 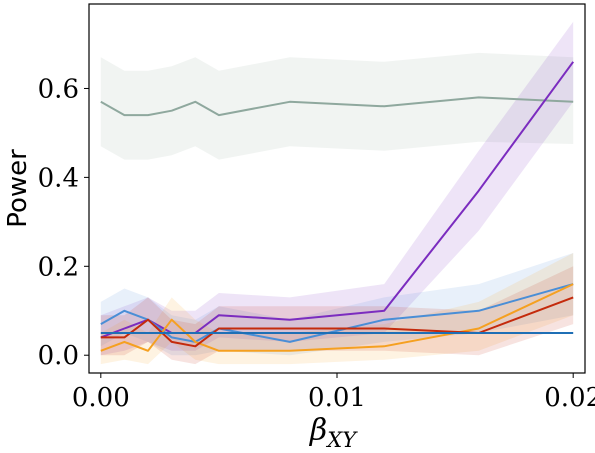 I want to click on x-tick-label: 0.02, so click(x=569, y=398).